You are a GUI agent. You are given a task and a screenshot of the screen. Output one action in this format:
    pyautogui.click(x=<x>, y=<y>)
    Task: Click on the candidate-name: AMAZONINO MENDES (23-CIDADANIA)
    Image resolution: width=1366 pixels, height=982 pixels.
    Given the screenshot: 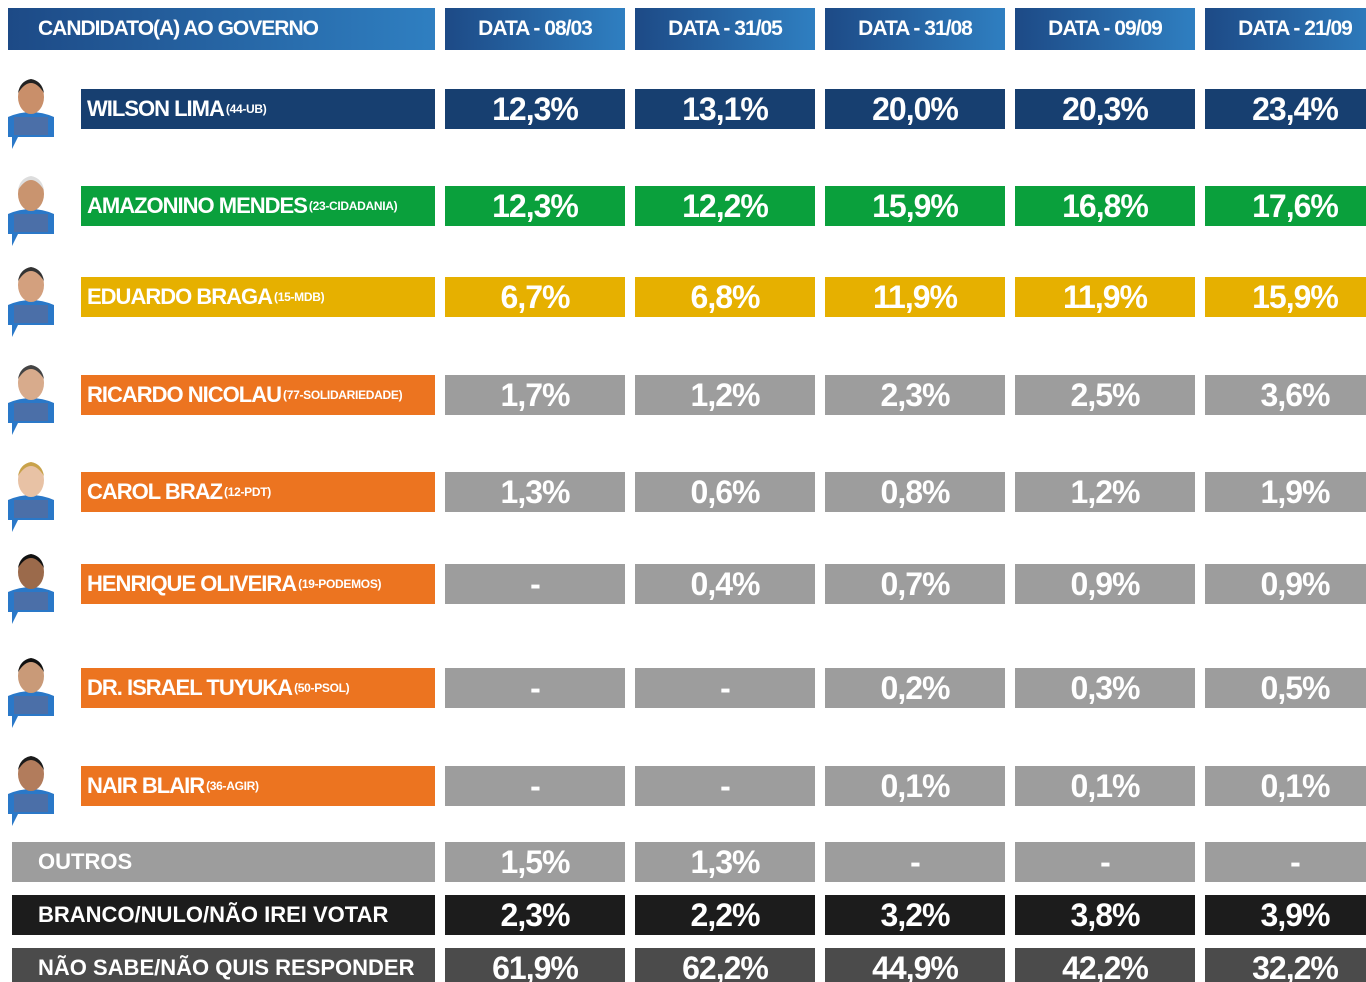 What is the action you would take?
    pyautogui.click(x=258, y=206)
    